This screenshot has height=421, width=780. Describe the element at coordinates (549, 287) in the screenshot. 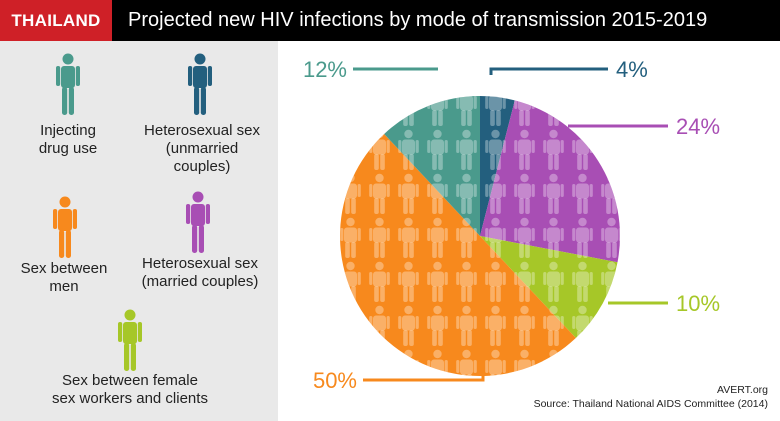

I see `pie-slice-pattern-sex-between-female-sex-workers-and-clients` at that location.